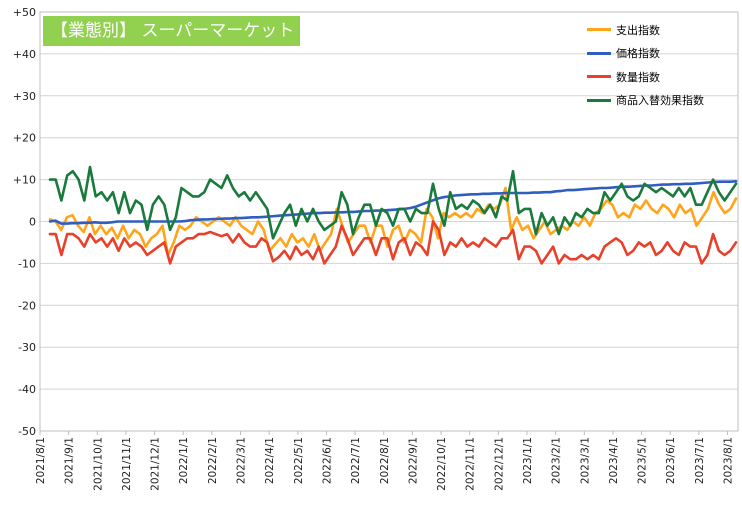 This screenshot has width=742, height=510. Describe the element at coordinates (27, 305) in the screenshot. I see `y-tick-label: -20` at that location.